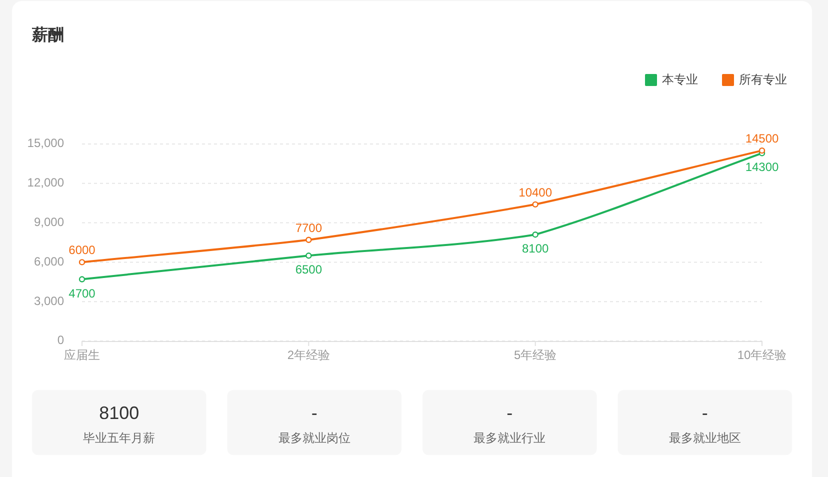  I want to click on category-label: 最多就业地区, so click(704, 438).